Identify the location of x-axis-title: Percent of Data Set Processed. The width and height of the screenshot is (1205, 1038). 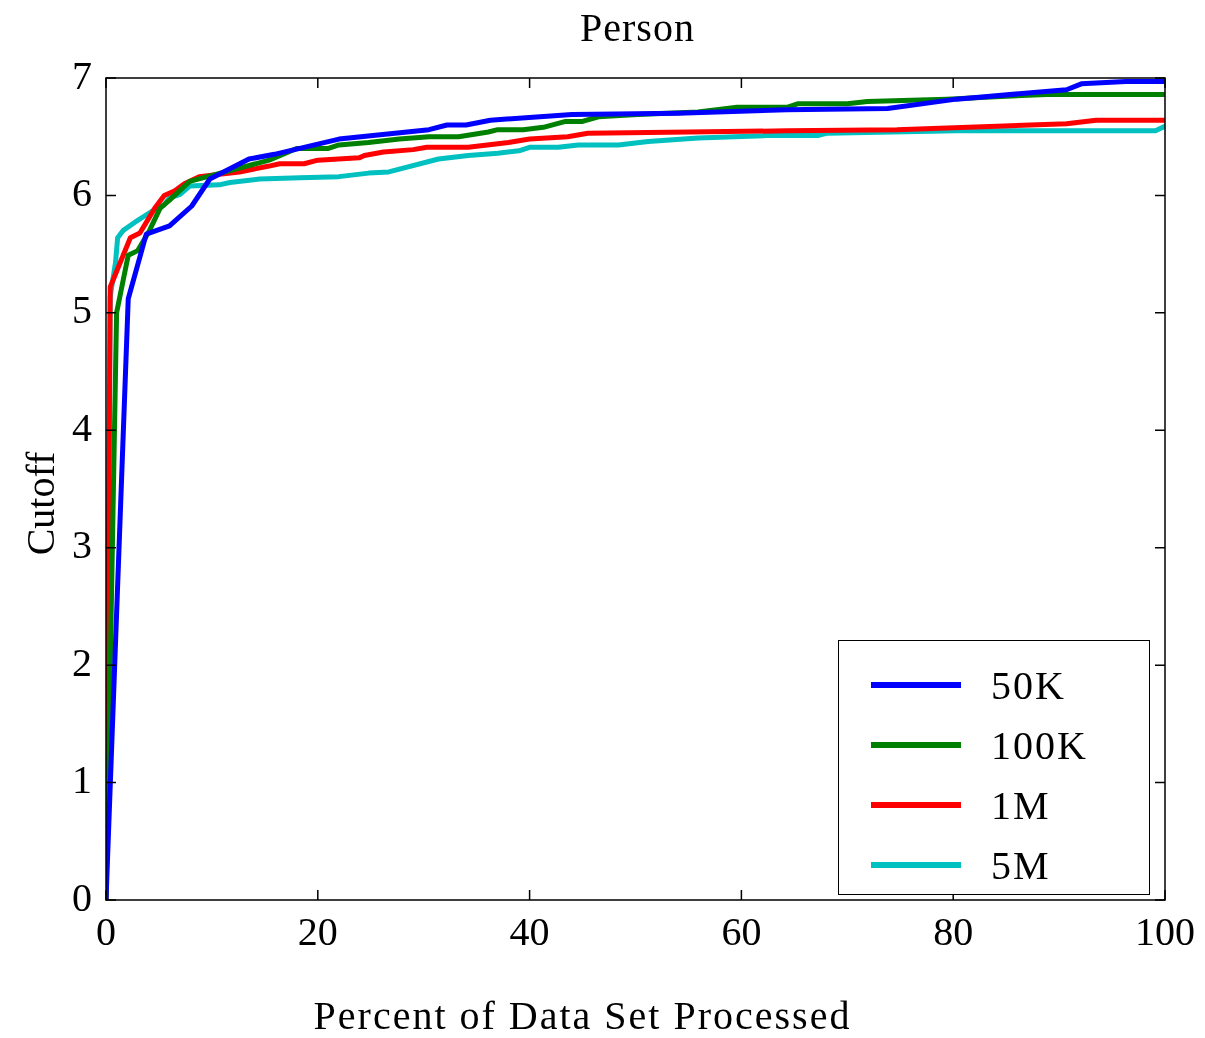
(582, 1015).